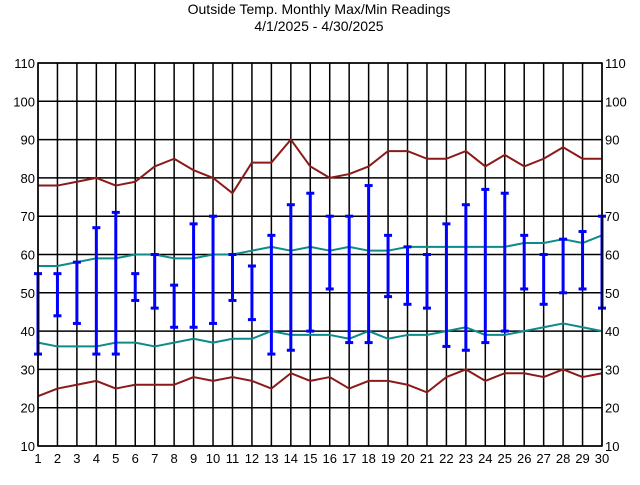 This screenshot has width=640, height=485. I want to click on x-tick-label: 20, so click(407, 458).